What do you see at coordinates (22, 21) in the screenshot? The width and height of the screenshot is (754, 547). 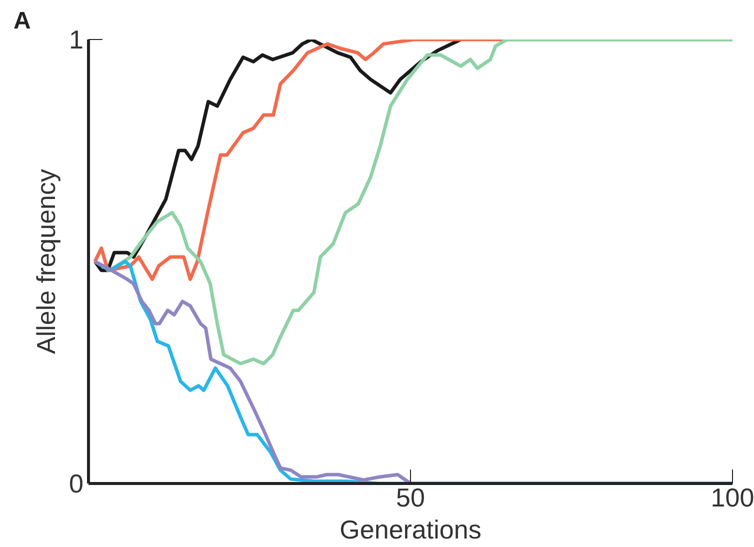 I see `chart-title: A` at bounding box center [22, 21].